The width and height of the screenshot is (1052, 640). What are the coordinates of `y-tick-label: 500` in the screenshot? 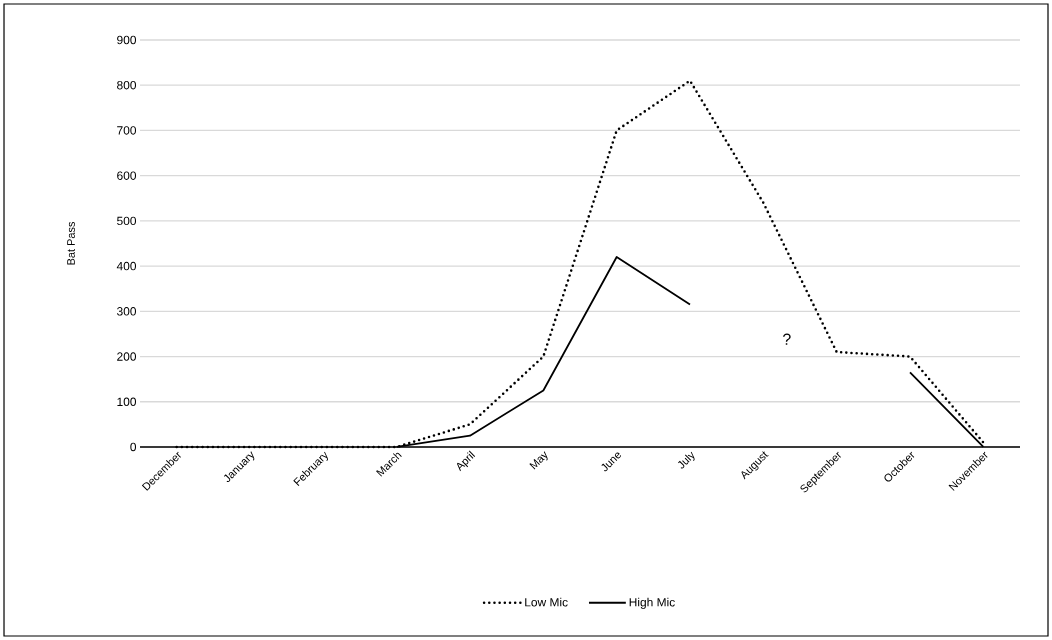 It's located at (127, 221).